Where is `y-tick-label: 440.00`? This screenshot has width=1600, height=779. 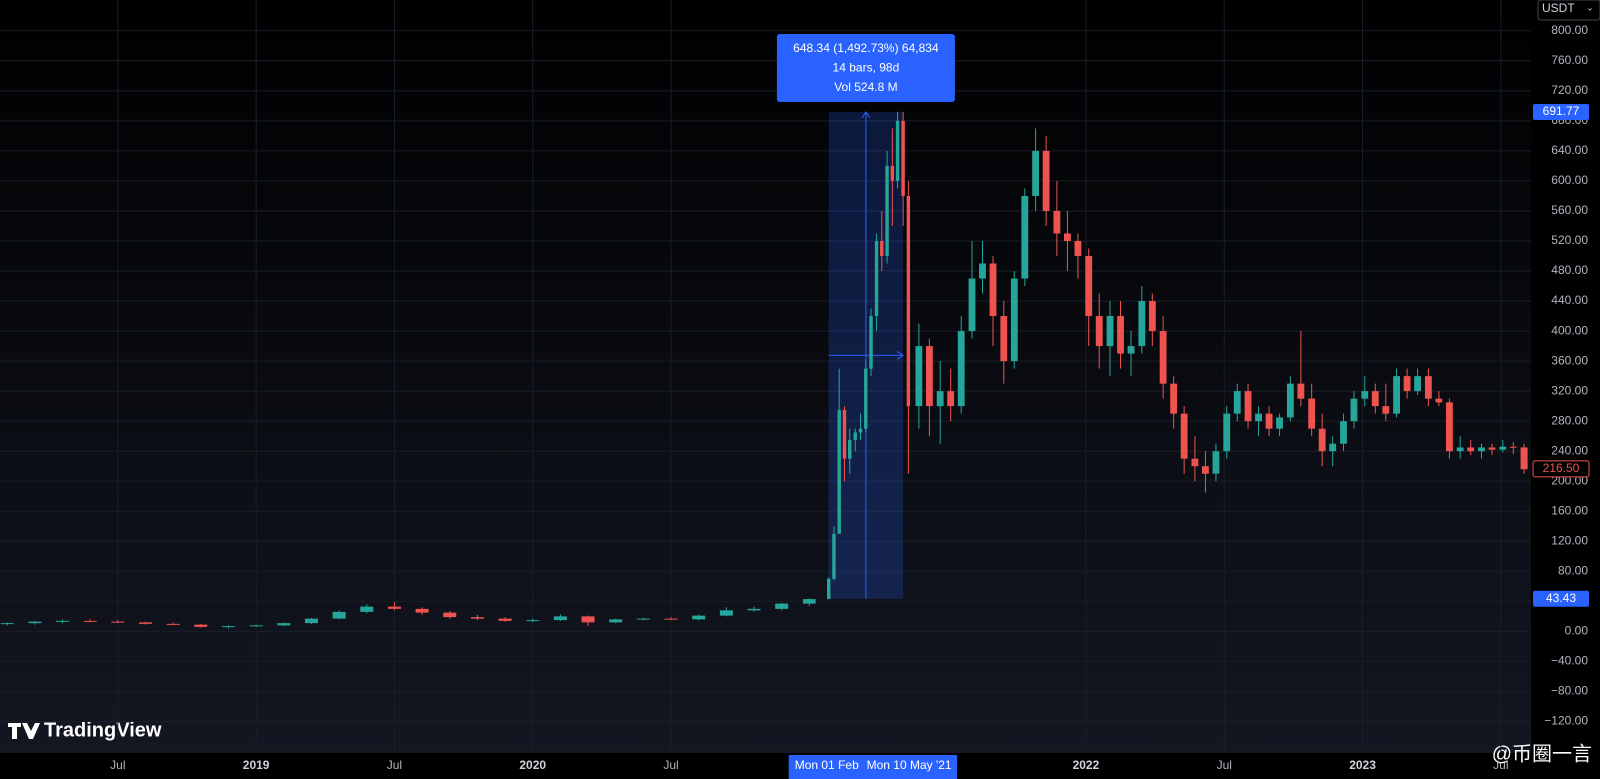 y-tick-label: 440.00 is located at coordinates (1569, 300).